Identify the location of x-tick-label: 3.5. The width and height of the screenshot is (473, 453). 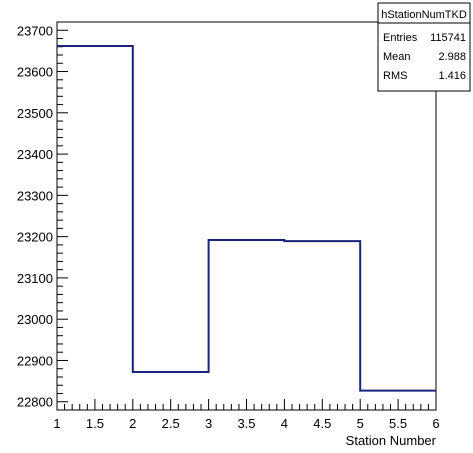
(246, 423).